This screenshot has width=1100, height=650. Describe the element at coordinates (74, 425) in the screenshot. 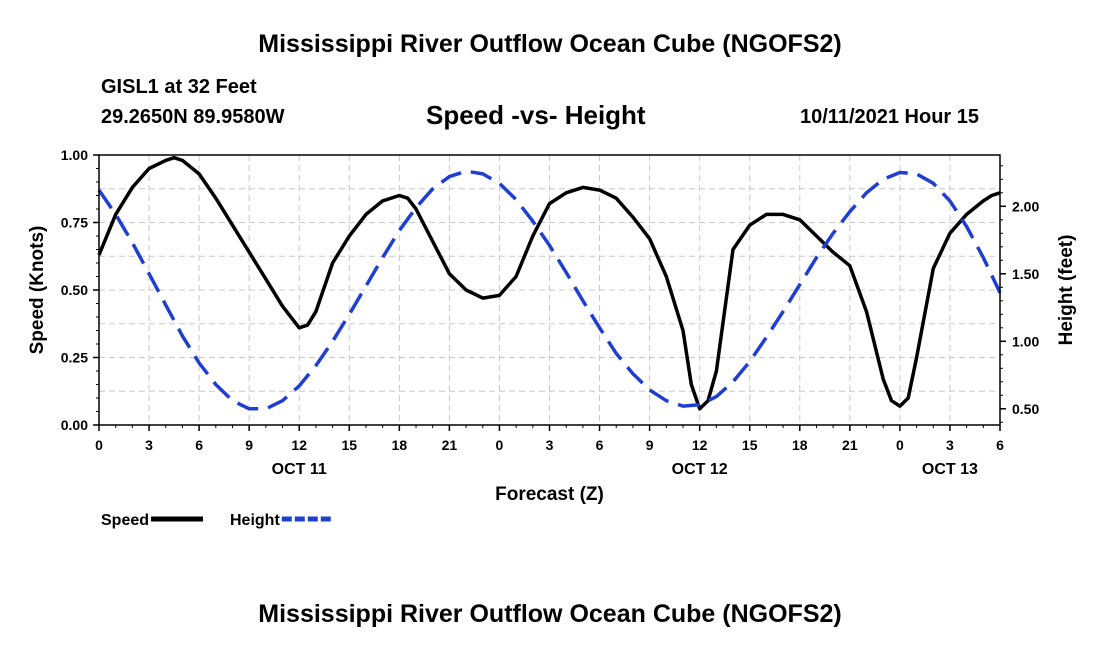

I see `y-tick-label: 0.00` at that location.